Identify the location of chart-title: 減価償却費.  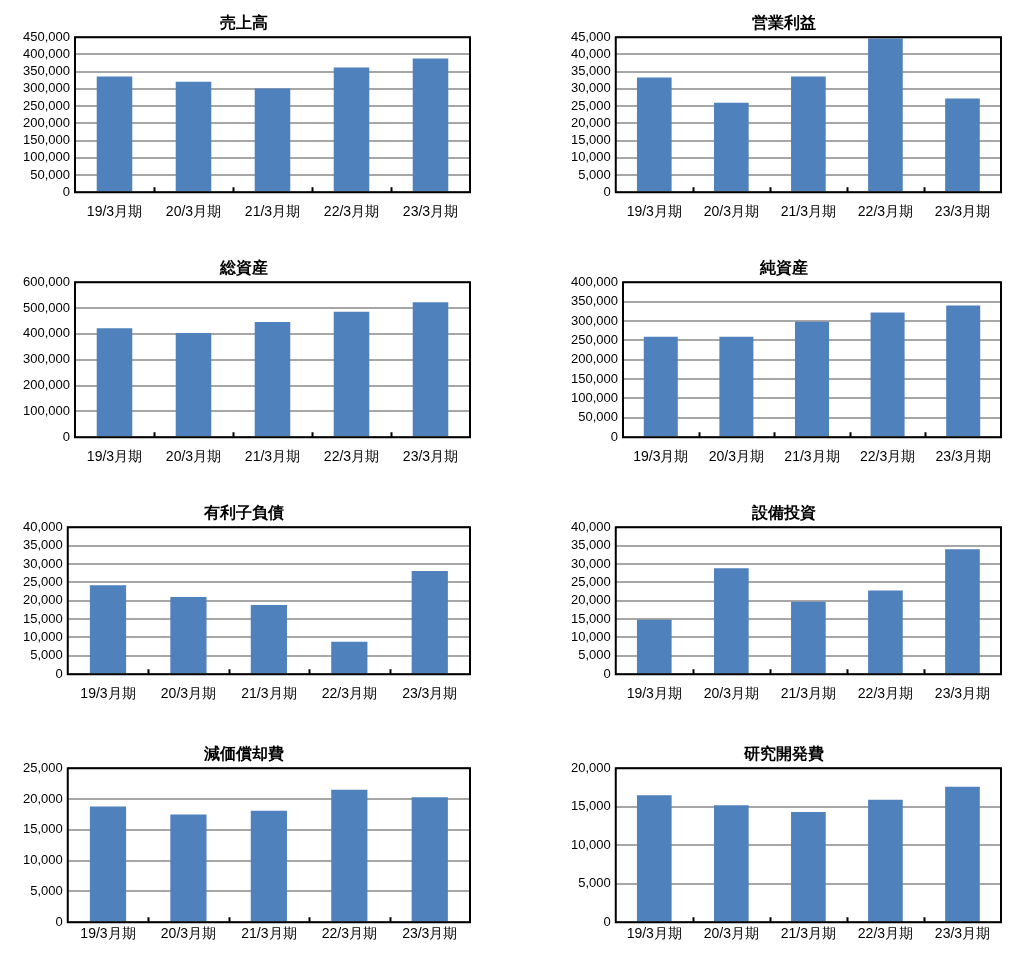
(243, 754).